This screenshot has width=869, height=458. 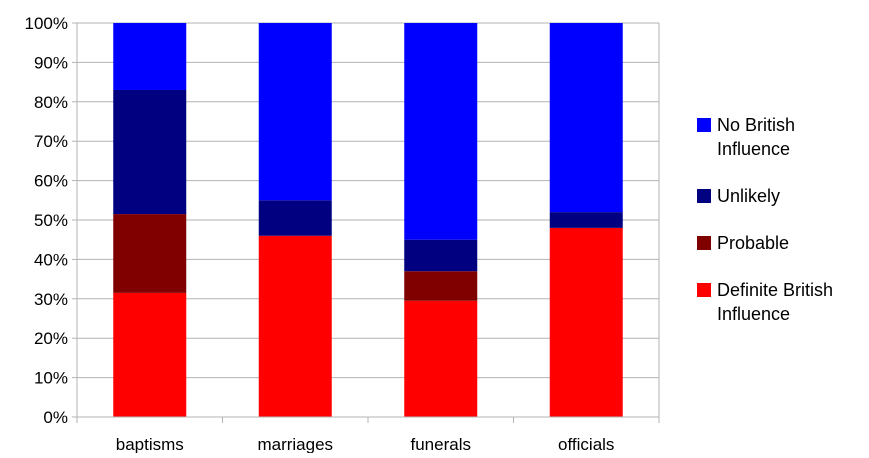 I want to click on y-tick-label: 60%, so click(x=51, y=181).